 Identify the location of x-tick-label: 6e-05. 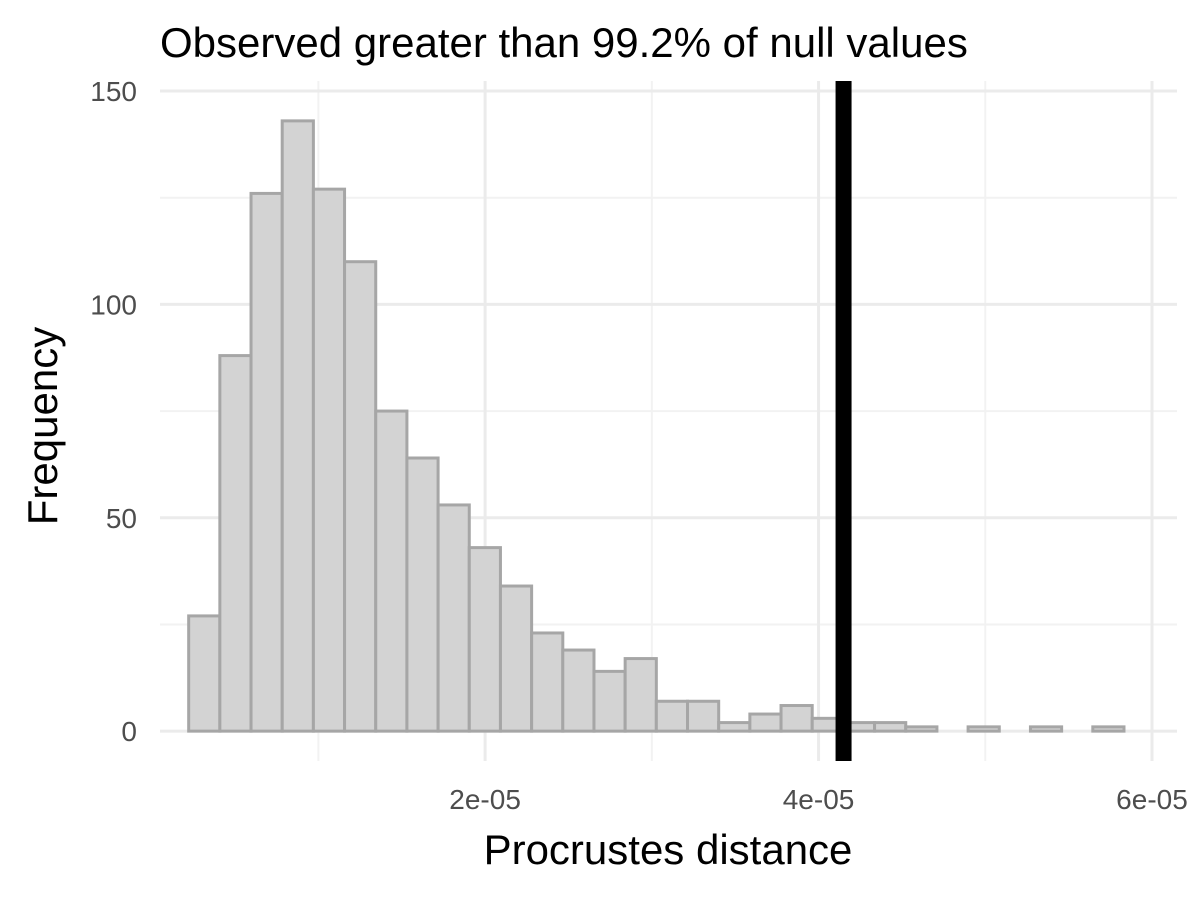
(1152, 799).